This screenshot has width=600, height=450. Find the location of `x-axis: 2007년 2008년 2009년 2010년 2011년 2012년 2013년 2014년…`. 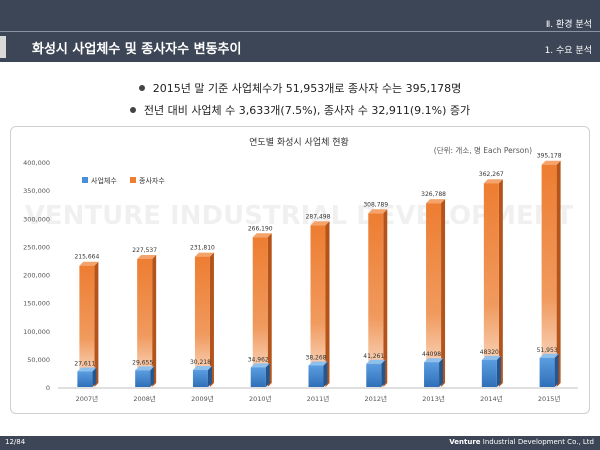

x-axis: 2007년 2008년 2009년 2010년 2011년 2012년 2013년 2014년… is located at coordinates (318, 395).